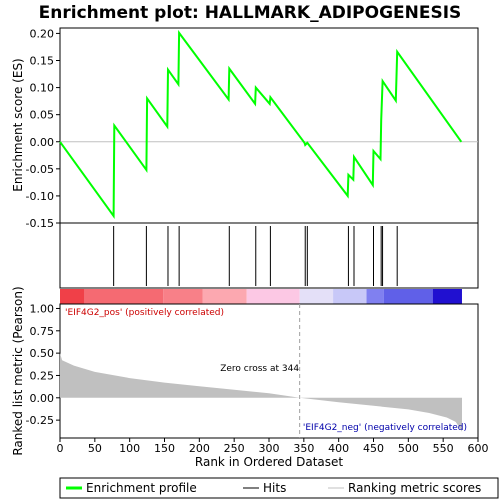 This screenshot has width=500, height=500. I want to click on hits-panel-frame, so click(269, 255).